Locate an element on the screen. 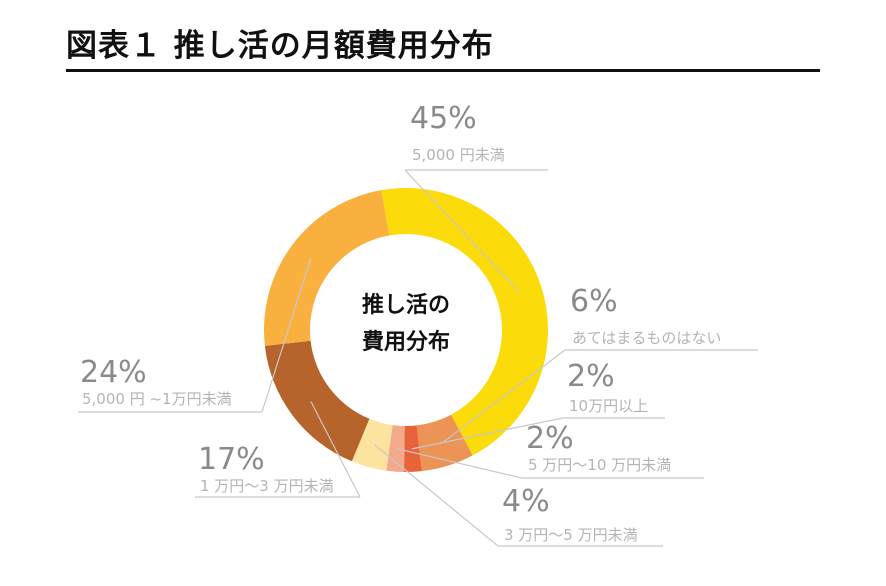 Image resolution: width=886 pixels, height=586 pixels. center-label-line-2: 費用分布 is located at coordinates (406, 342).